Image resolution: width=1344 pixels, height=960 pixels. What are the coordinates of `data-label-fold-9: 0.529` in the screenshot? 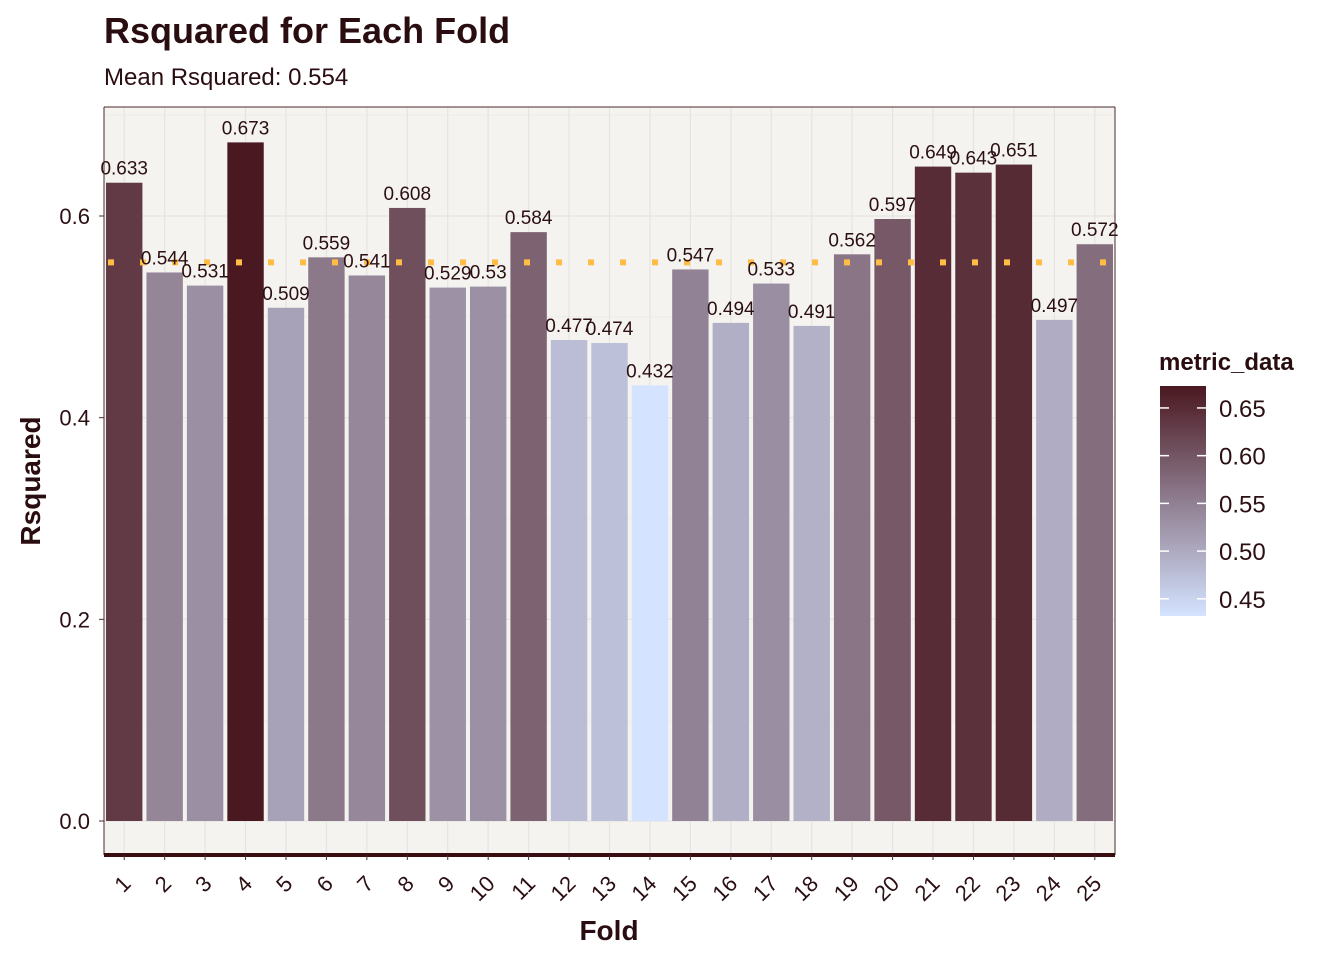 It's located at (448, 274).